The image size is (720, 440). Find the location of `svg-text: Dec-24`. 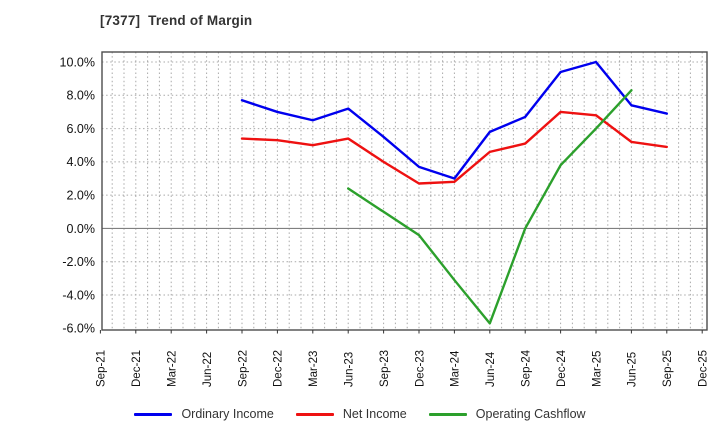

svg-text: Dec-24 is located at coordinates (562, 368).